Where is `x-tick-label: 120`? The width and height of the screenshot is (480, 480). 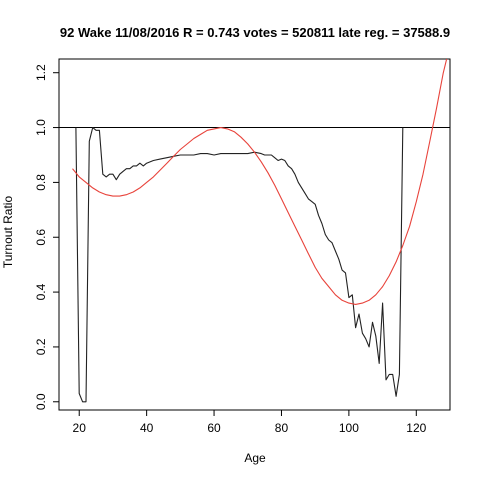 x-tick-label: 120 is located at coordinates (416, 428).